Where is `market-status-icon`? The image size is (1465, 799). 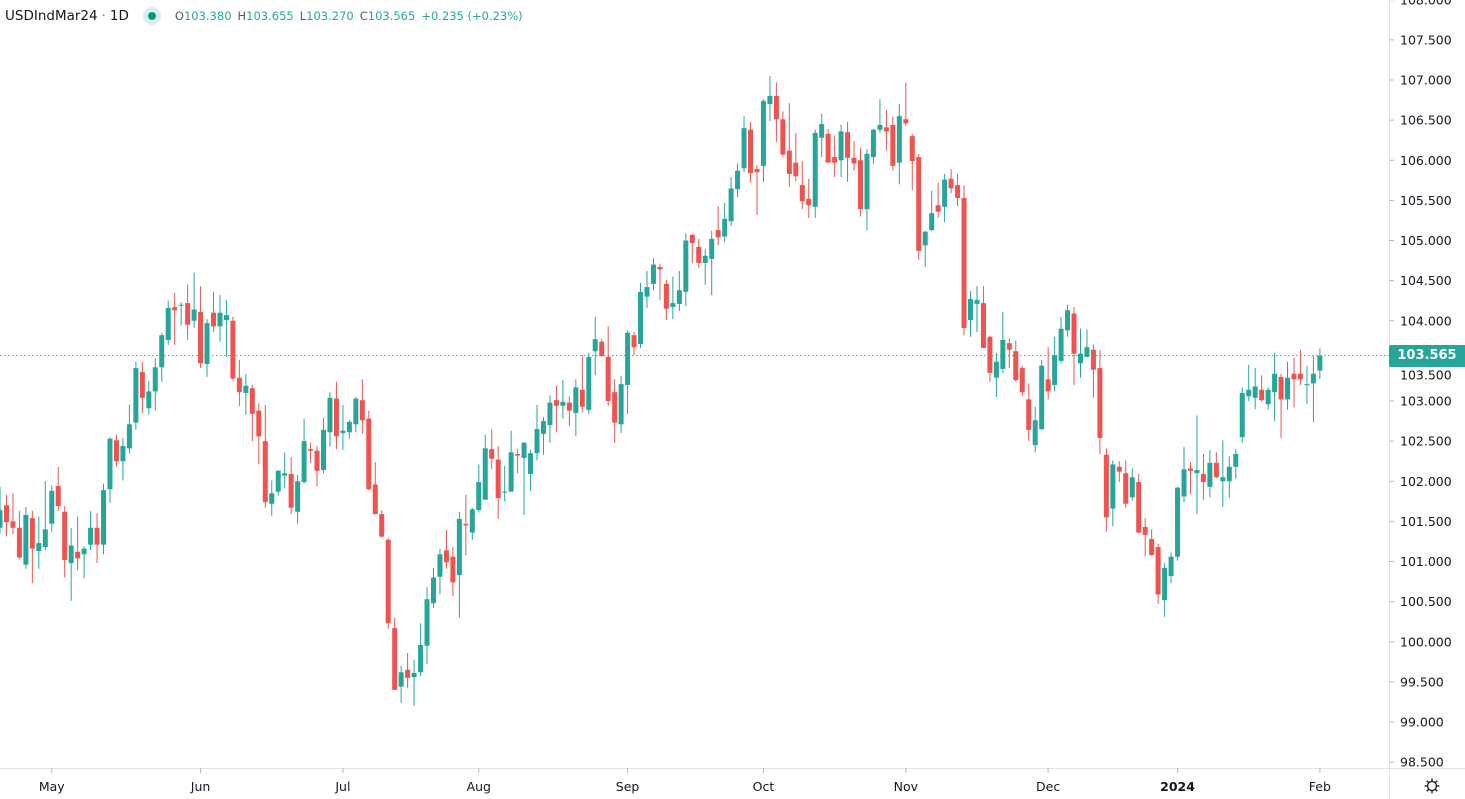
market-status-icon is located at coordinates (151, 16).